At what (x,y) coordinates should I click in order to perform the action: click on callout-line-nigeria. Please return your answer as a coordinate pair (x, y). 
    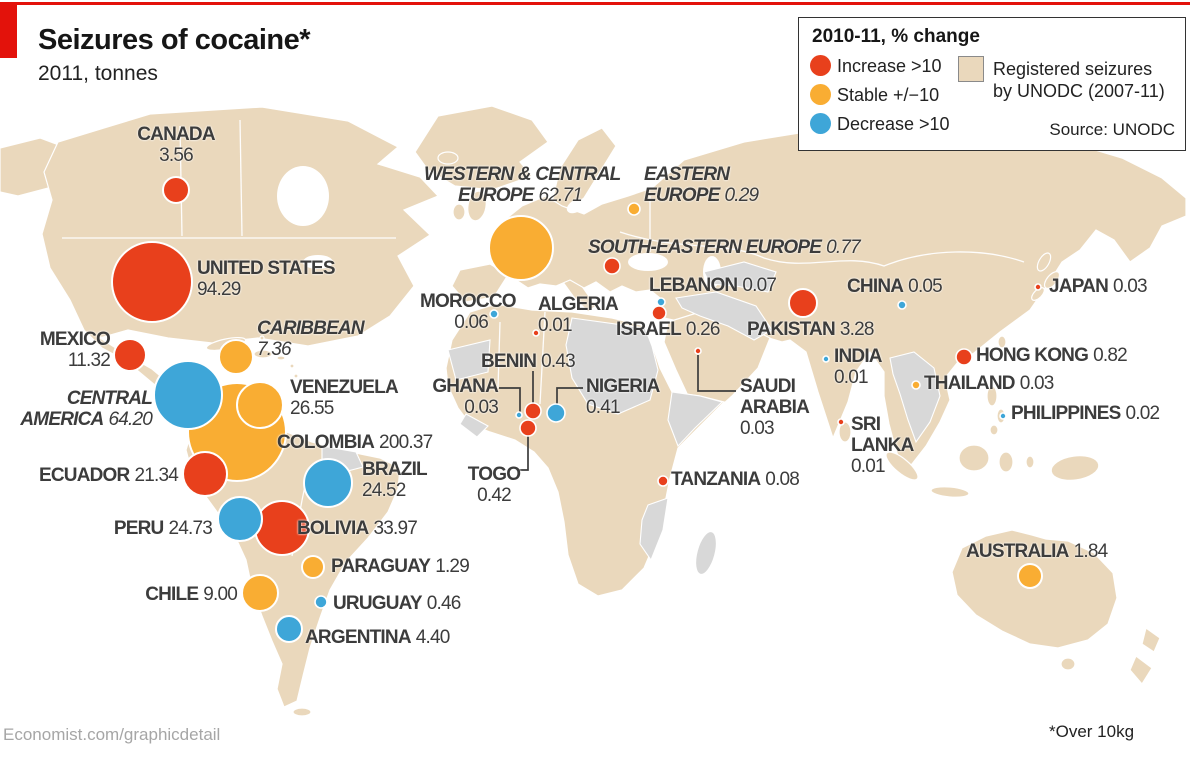
    Looking at the image, I should click on (569, 395).